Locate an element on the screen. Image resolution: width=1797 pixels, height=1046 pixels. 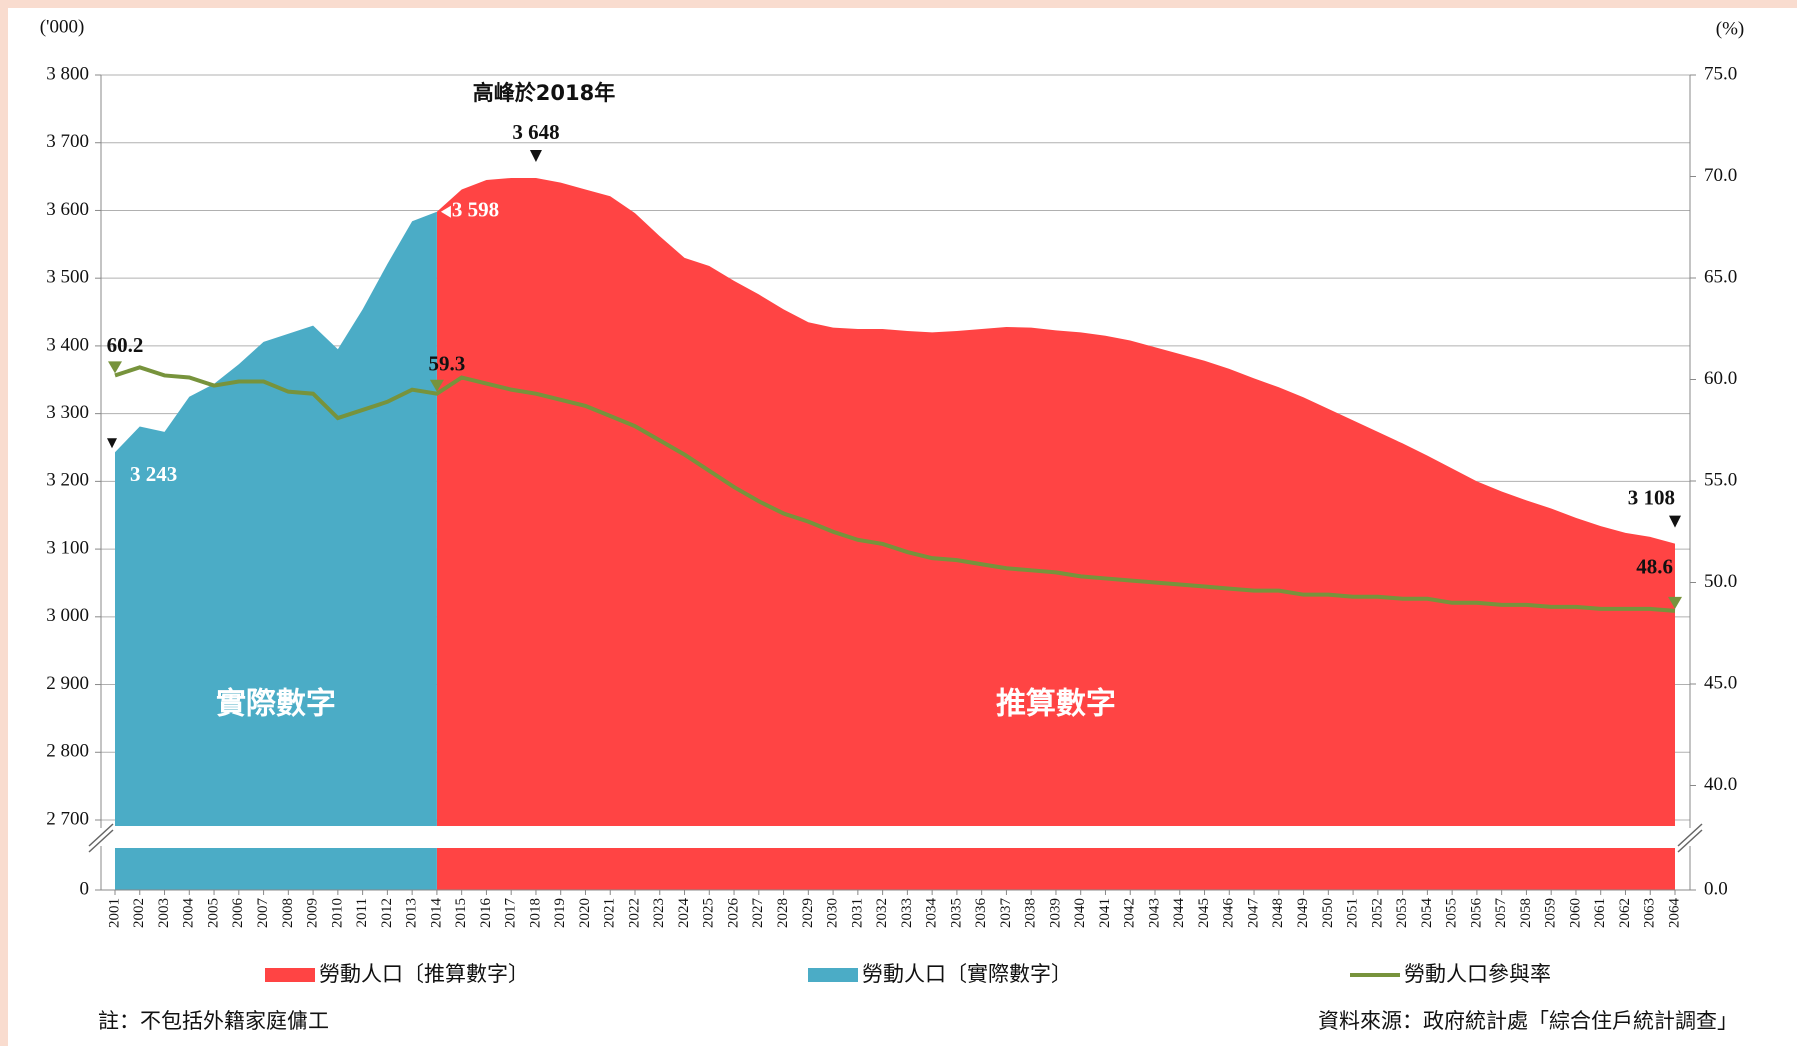
x-tick-label: 2003 is located at coordinates (164, 913).